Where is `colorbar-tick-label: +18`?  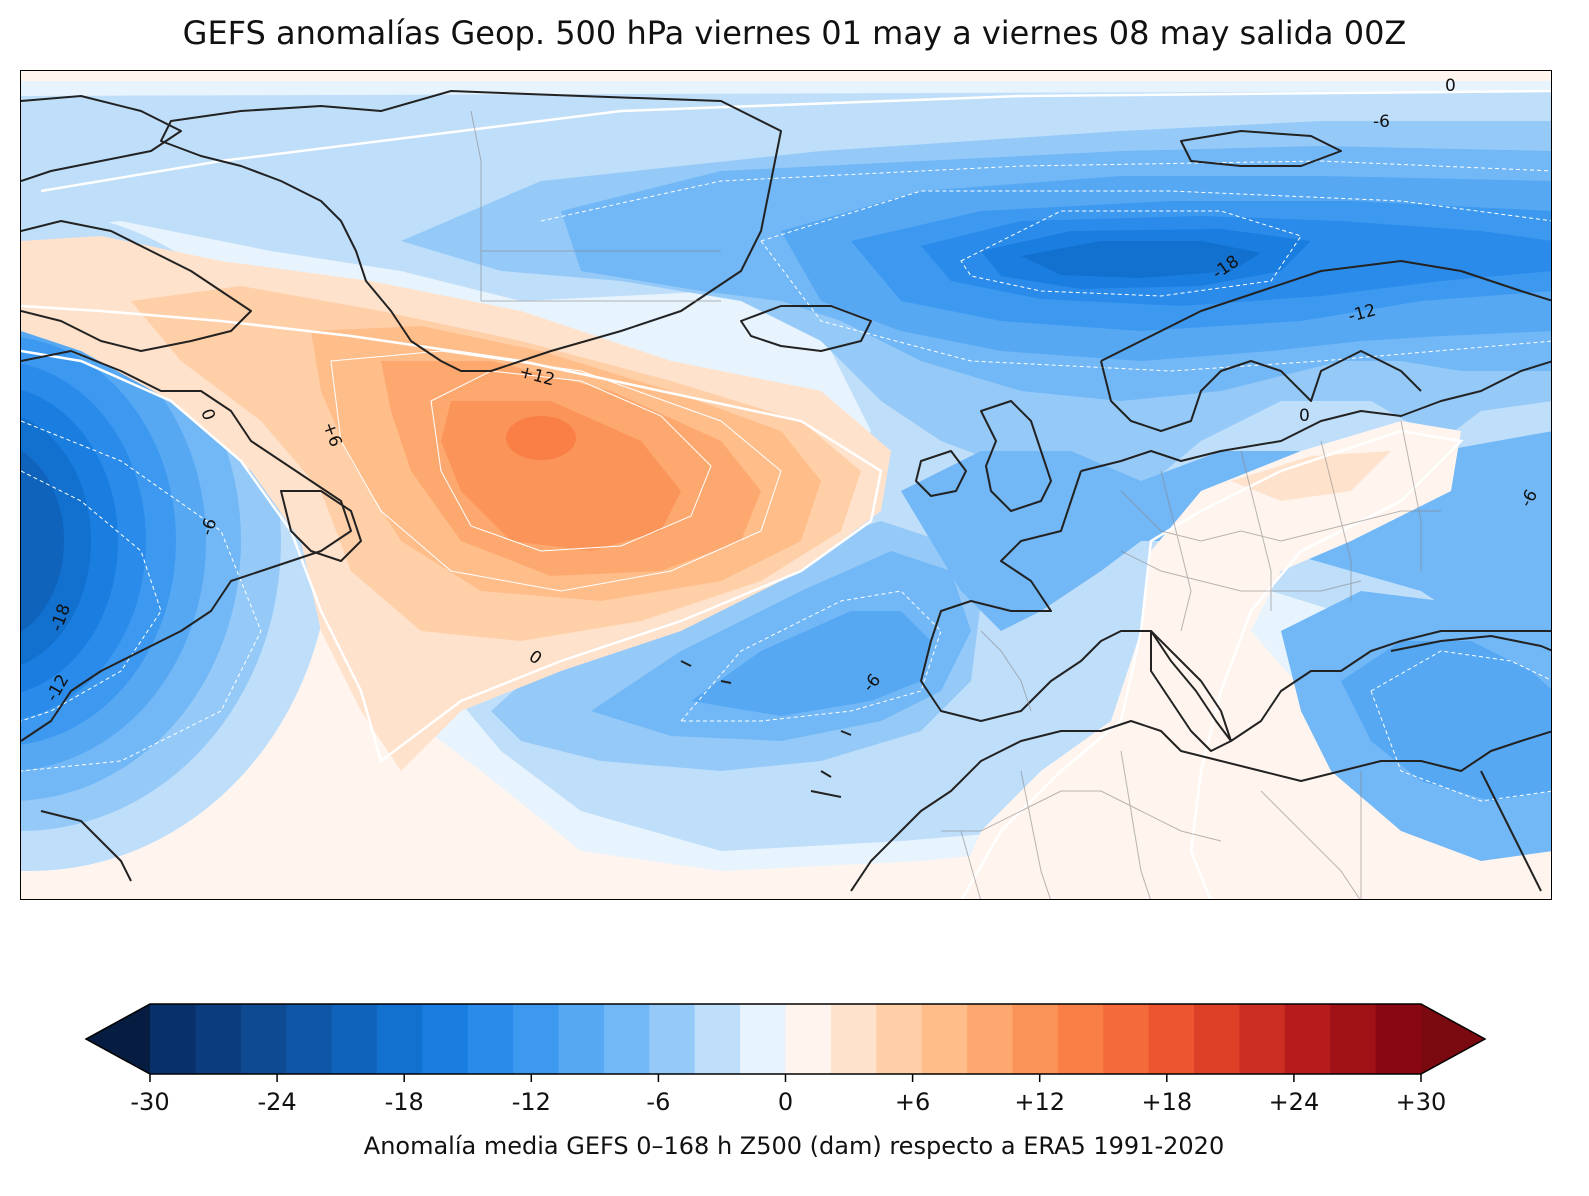
colorbar-tick-label: +18 is located at coordinates (1166, 1102).